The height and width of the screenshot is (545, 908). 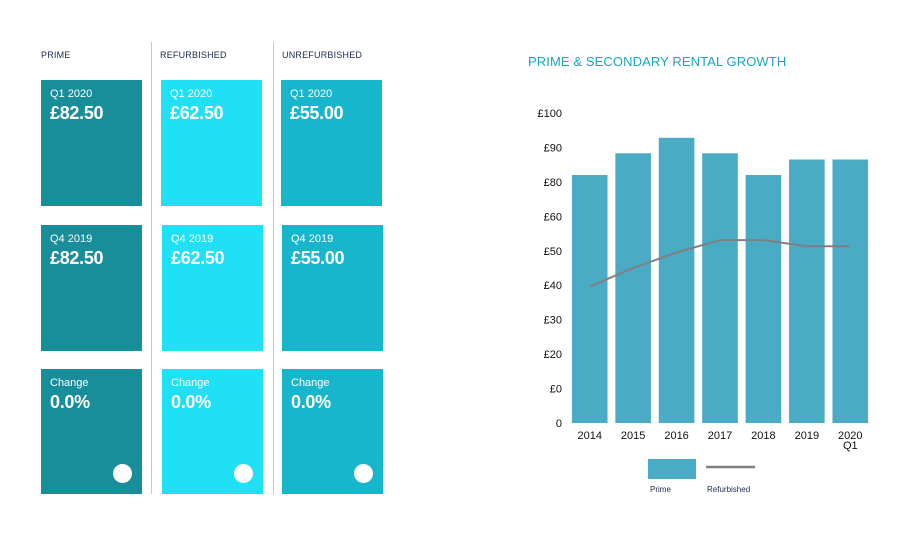 What do you see at coordinates (589, 299) in the screenshot?
I see `bar-2014` at bounding box center [589, 299].